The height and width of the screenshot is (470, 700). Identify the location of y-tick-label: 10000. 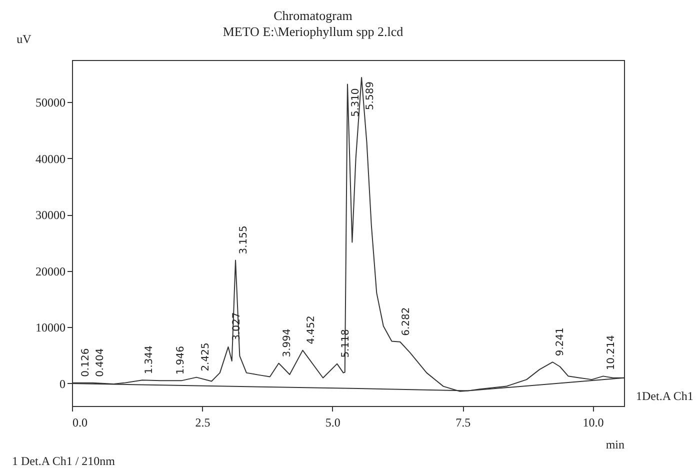
(51, 327).